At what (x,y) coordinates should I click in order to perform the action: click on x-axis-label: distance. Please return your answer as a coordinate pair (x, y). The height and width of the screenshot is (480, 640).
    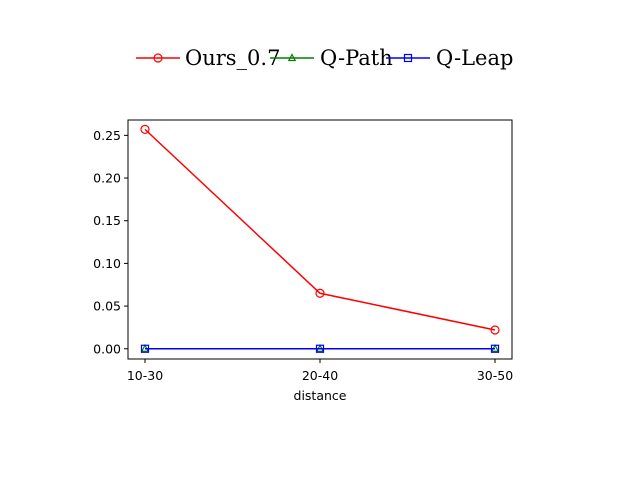
    Looking at the image, I should click on (320, 395).